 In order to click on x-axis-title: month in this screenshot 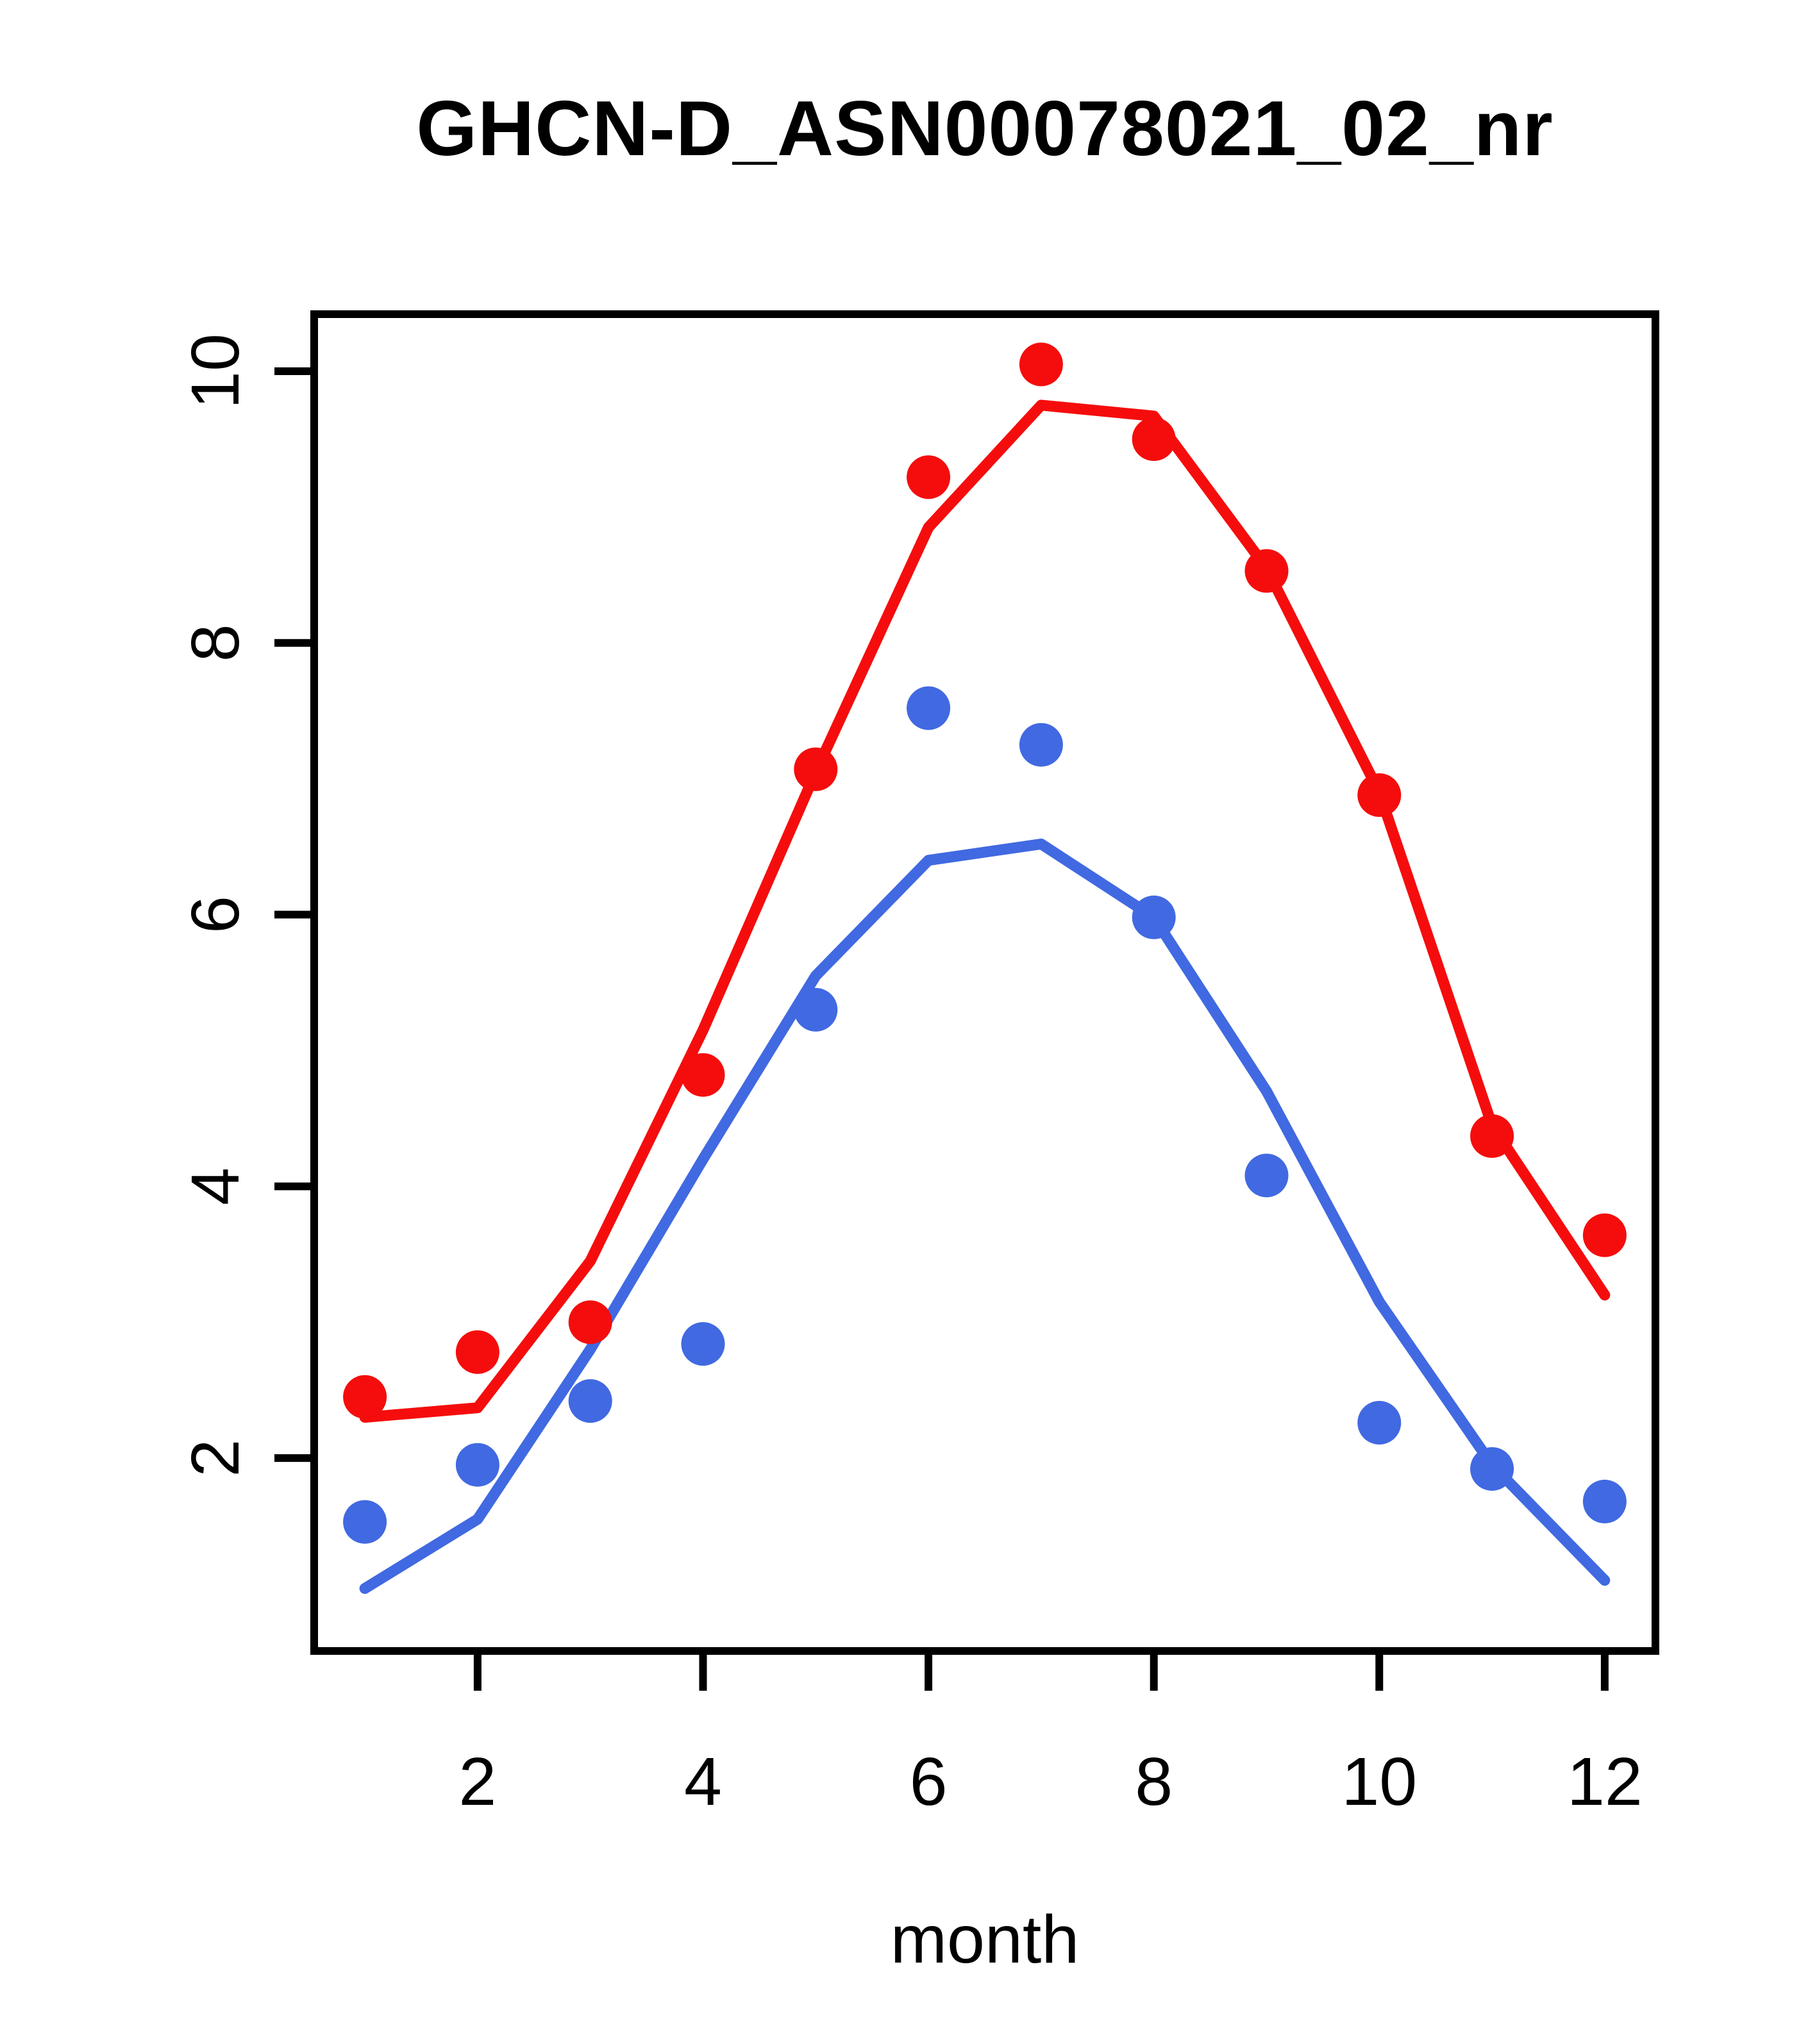, I will do `click(985, 1940)`.